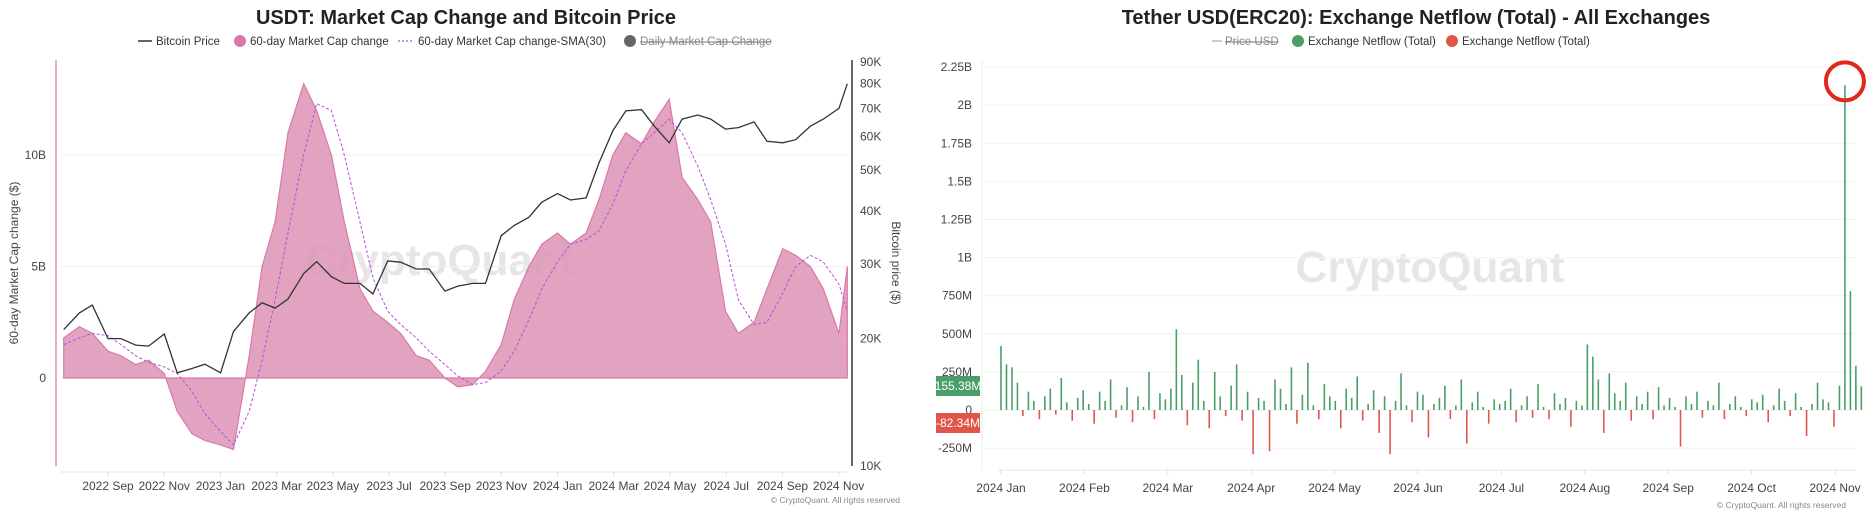 The image size is (1876, 520). I want to click on legend-mcap-swatch, so click(240, 41).